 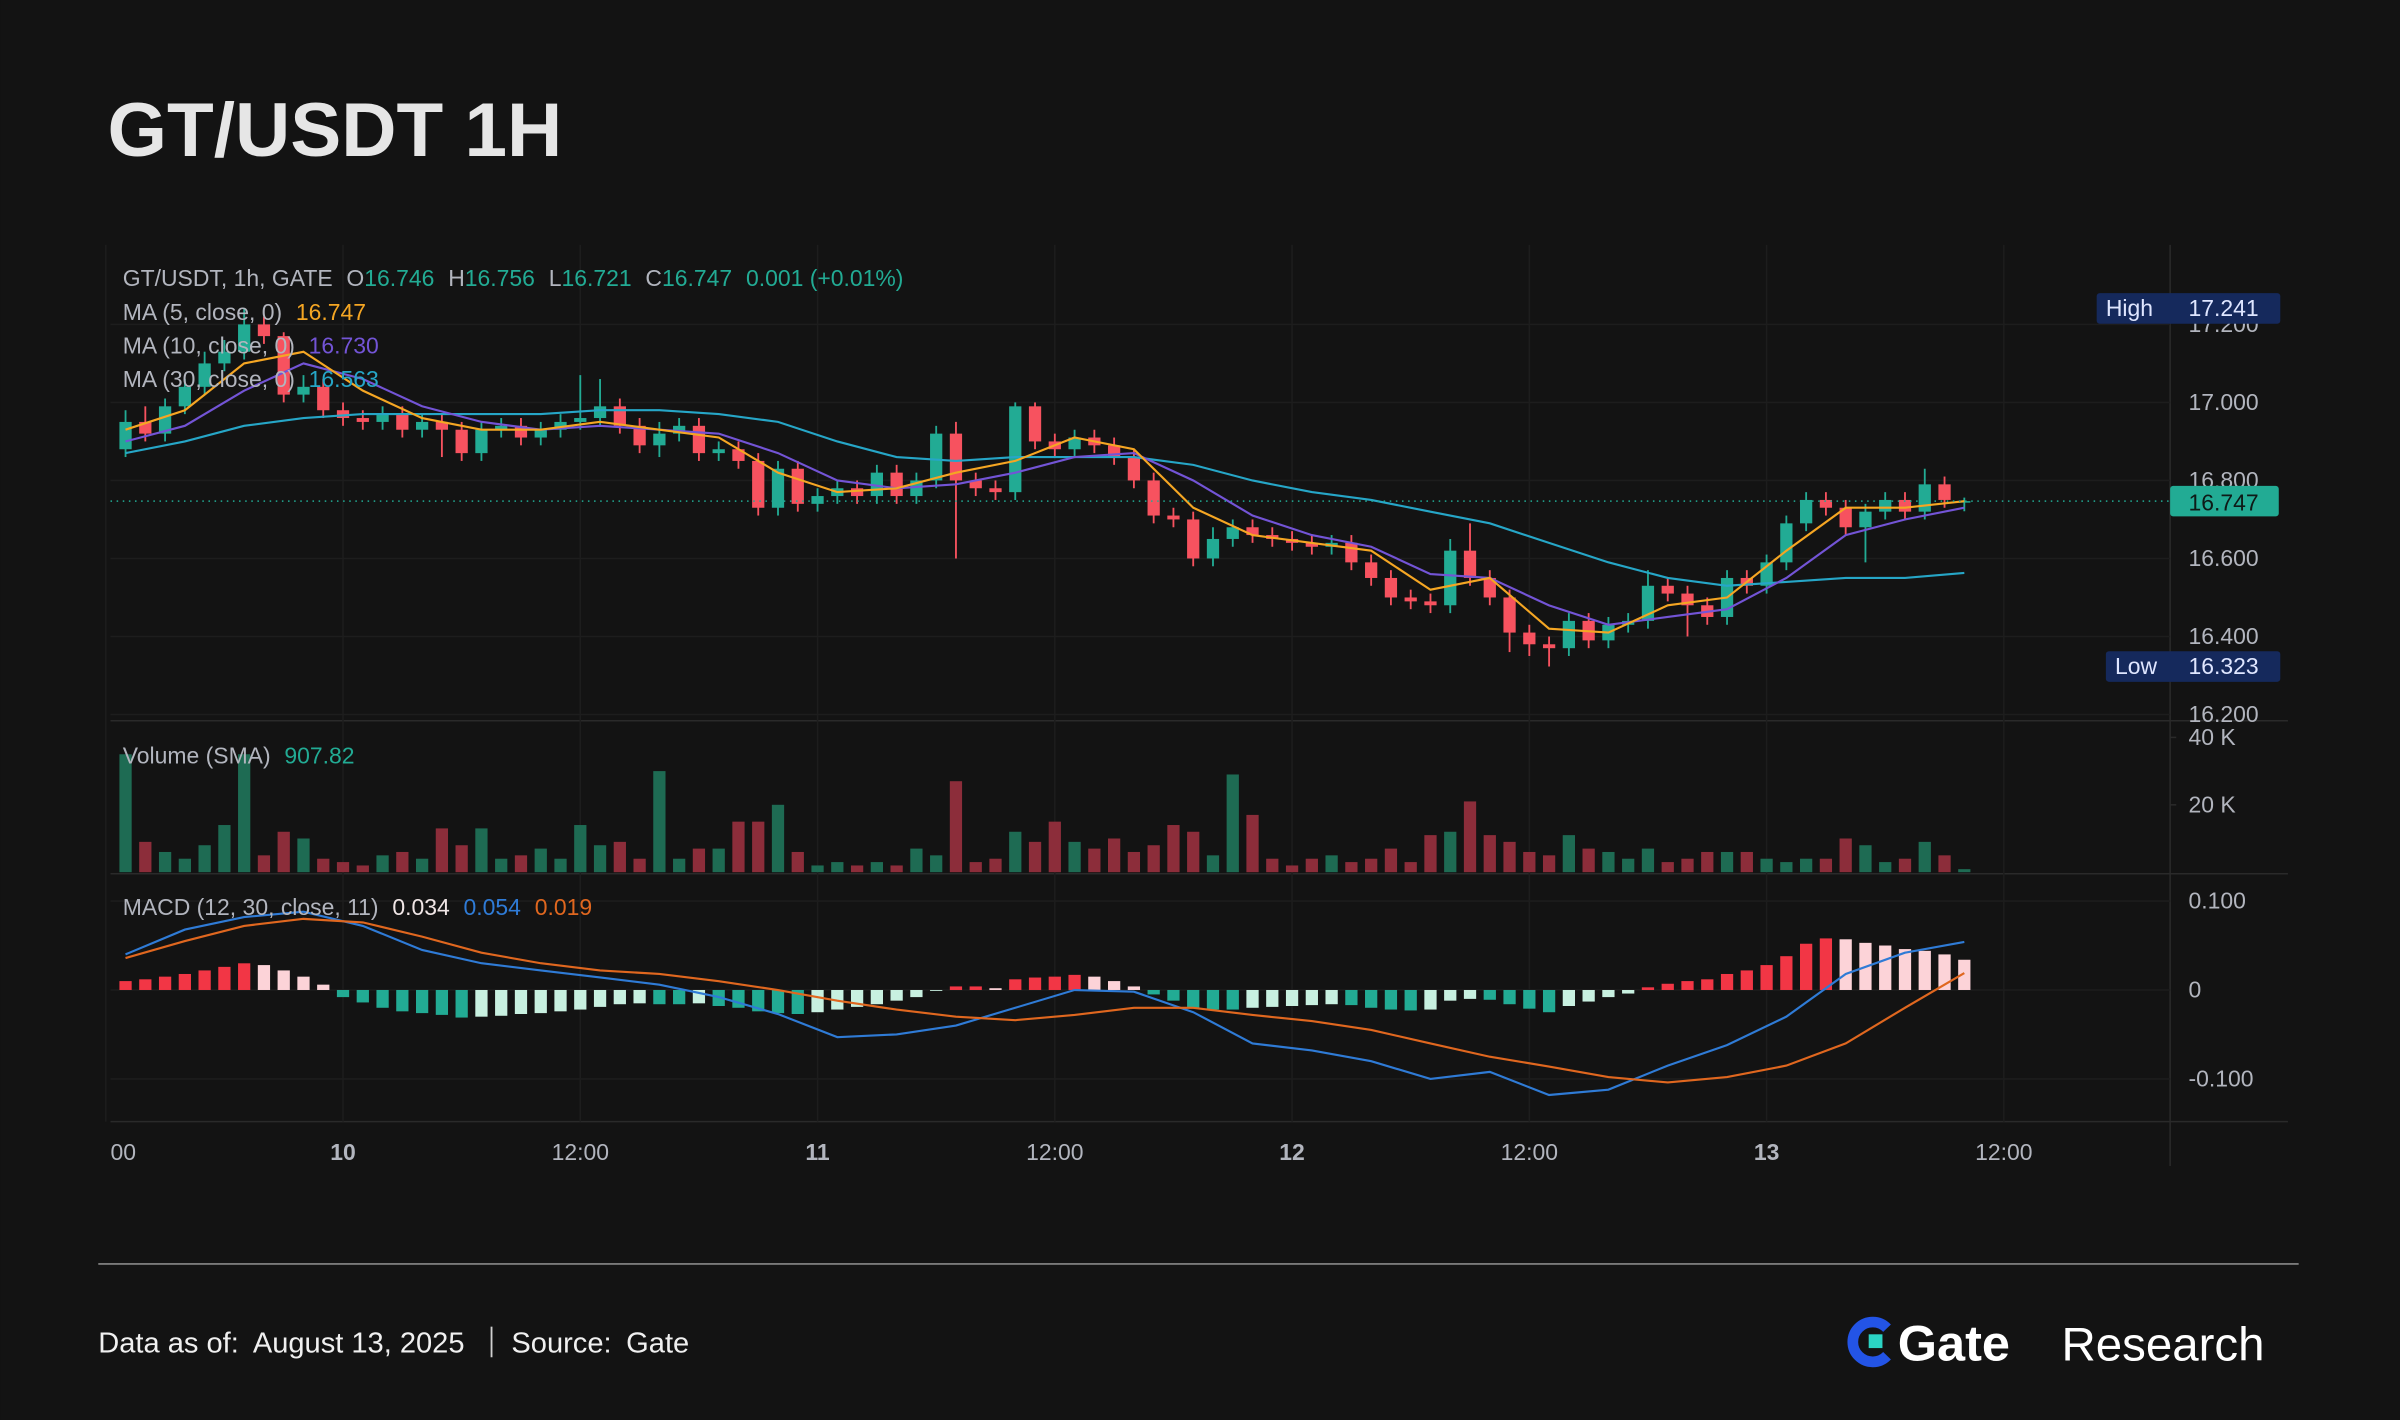 I want to click on ma-legend-item: 16.563, so click(x=344, y=379).